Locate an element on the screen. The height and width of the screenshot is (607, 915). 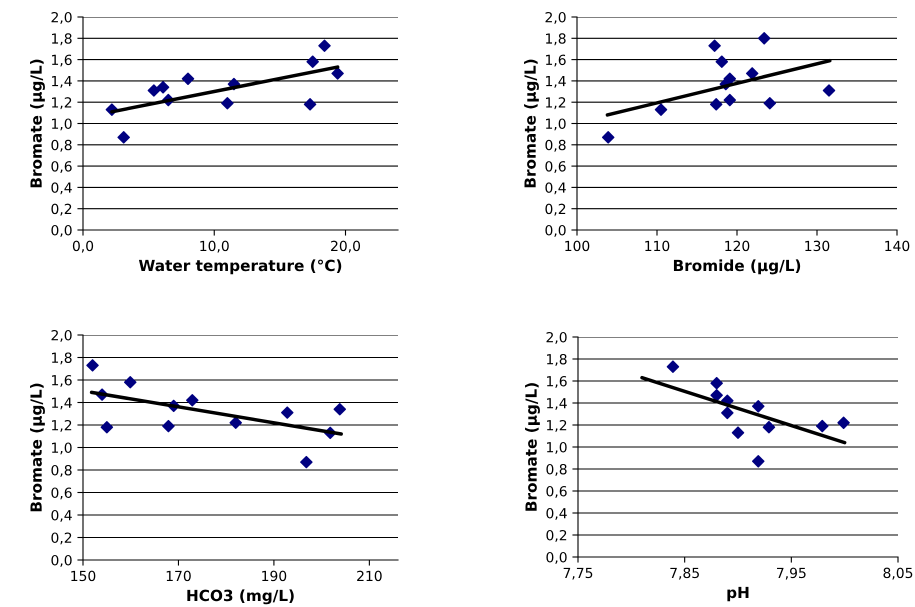
x-axis-title: Bromide (µg/L) is located at coordinates (737, 266).